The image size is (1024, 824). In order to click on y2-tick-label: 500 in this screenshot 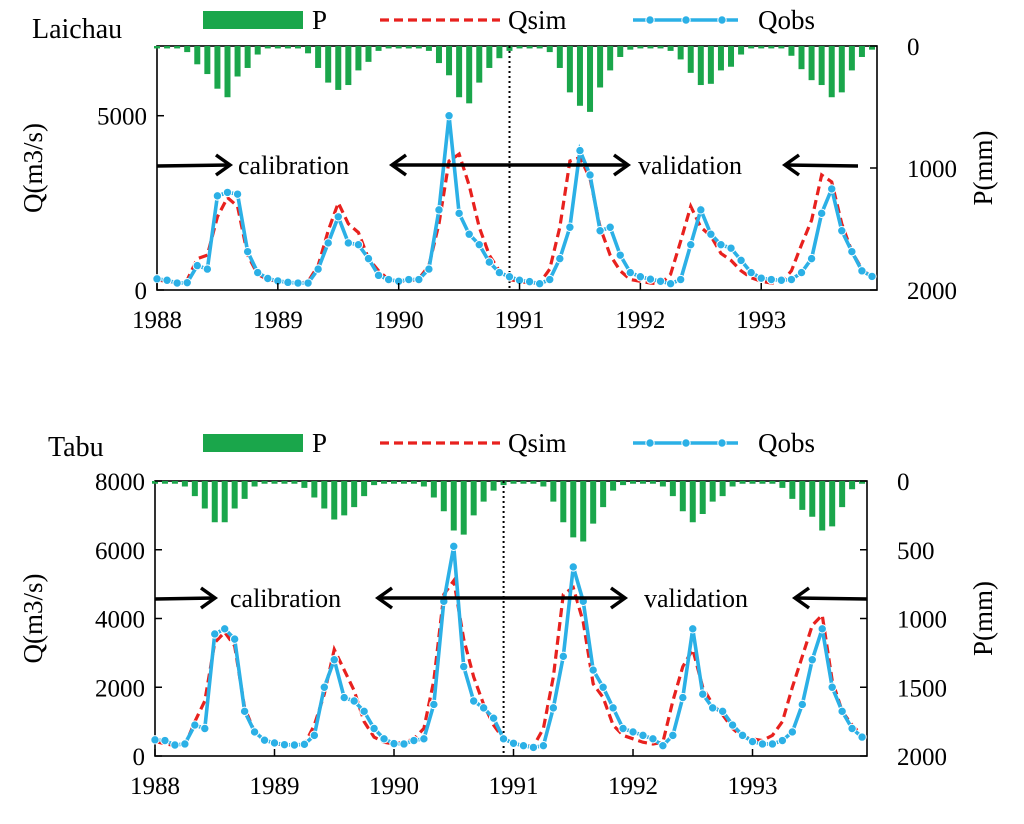, I will do `click(916, 551)`.